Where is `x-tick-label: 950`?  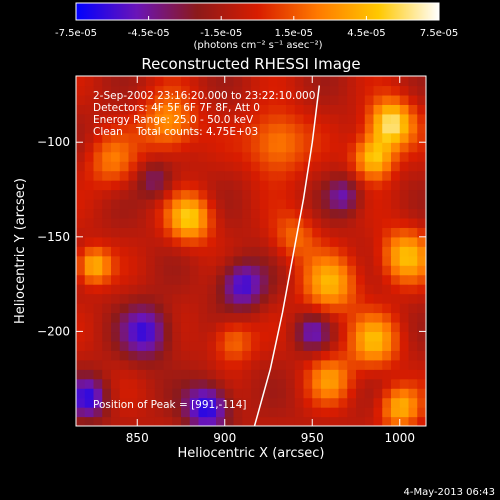
x-tick-label: 950 is located at coordinates (312, 438).